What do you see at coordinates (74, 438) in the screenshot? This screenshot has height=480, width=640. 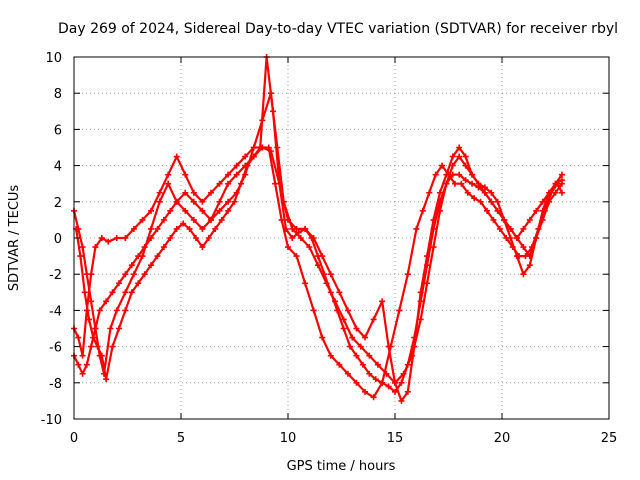 I see `x-tick-label: 0` at bounding box center [74, 438].